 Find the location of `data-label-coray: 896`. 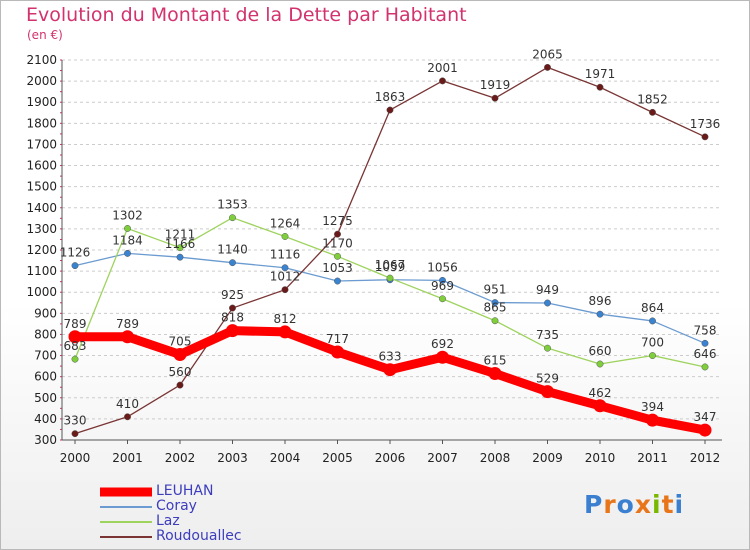

data-label-coray: 896 is located at coordinates (600, 301).